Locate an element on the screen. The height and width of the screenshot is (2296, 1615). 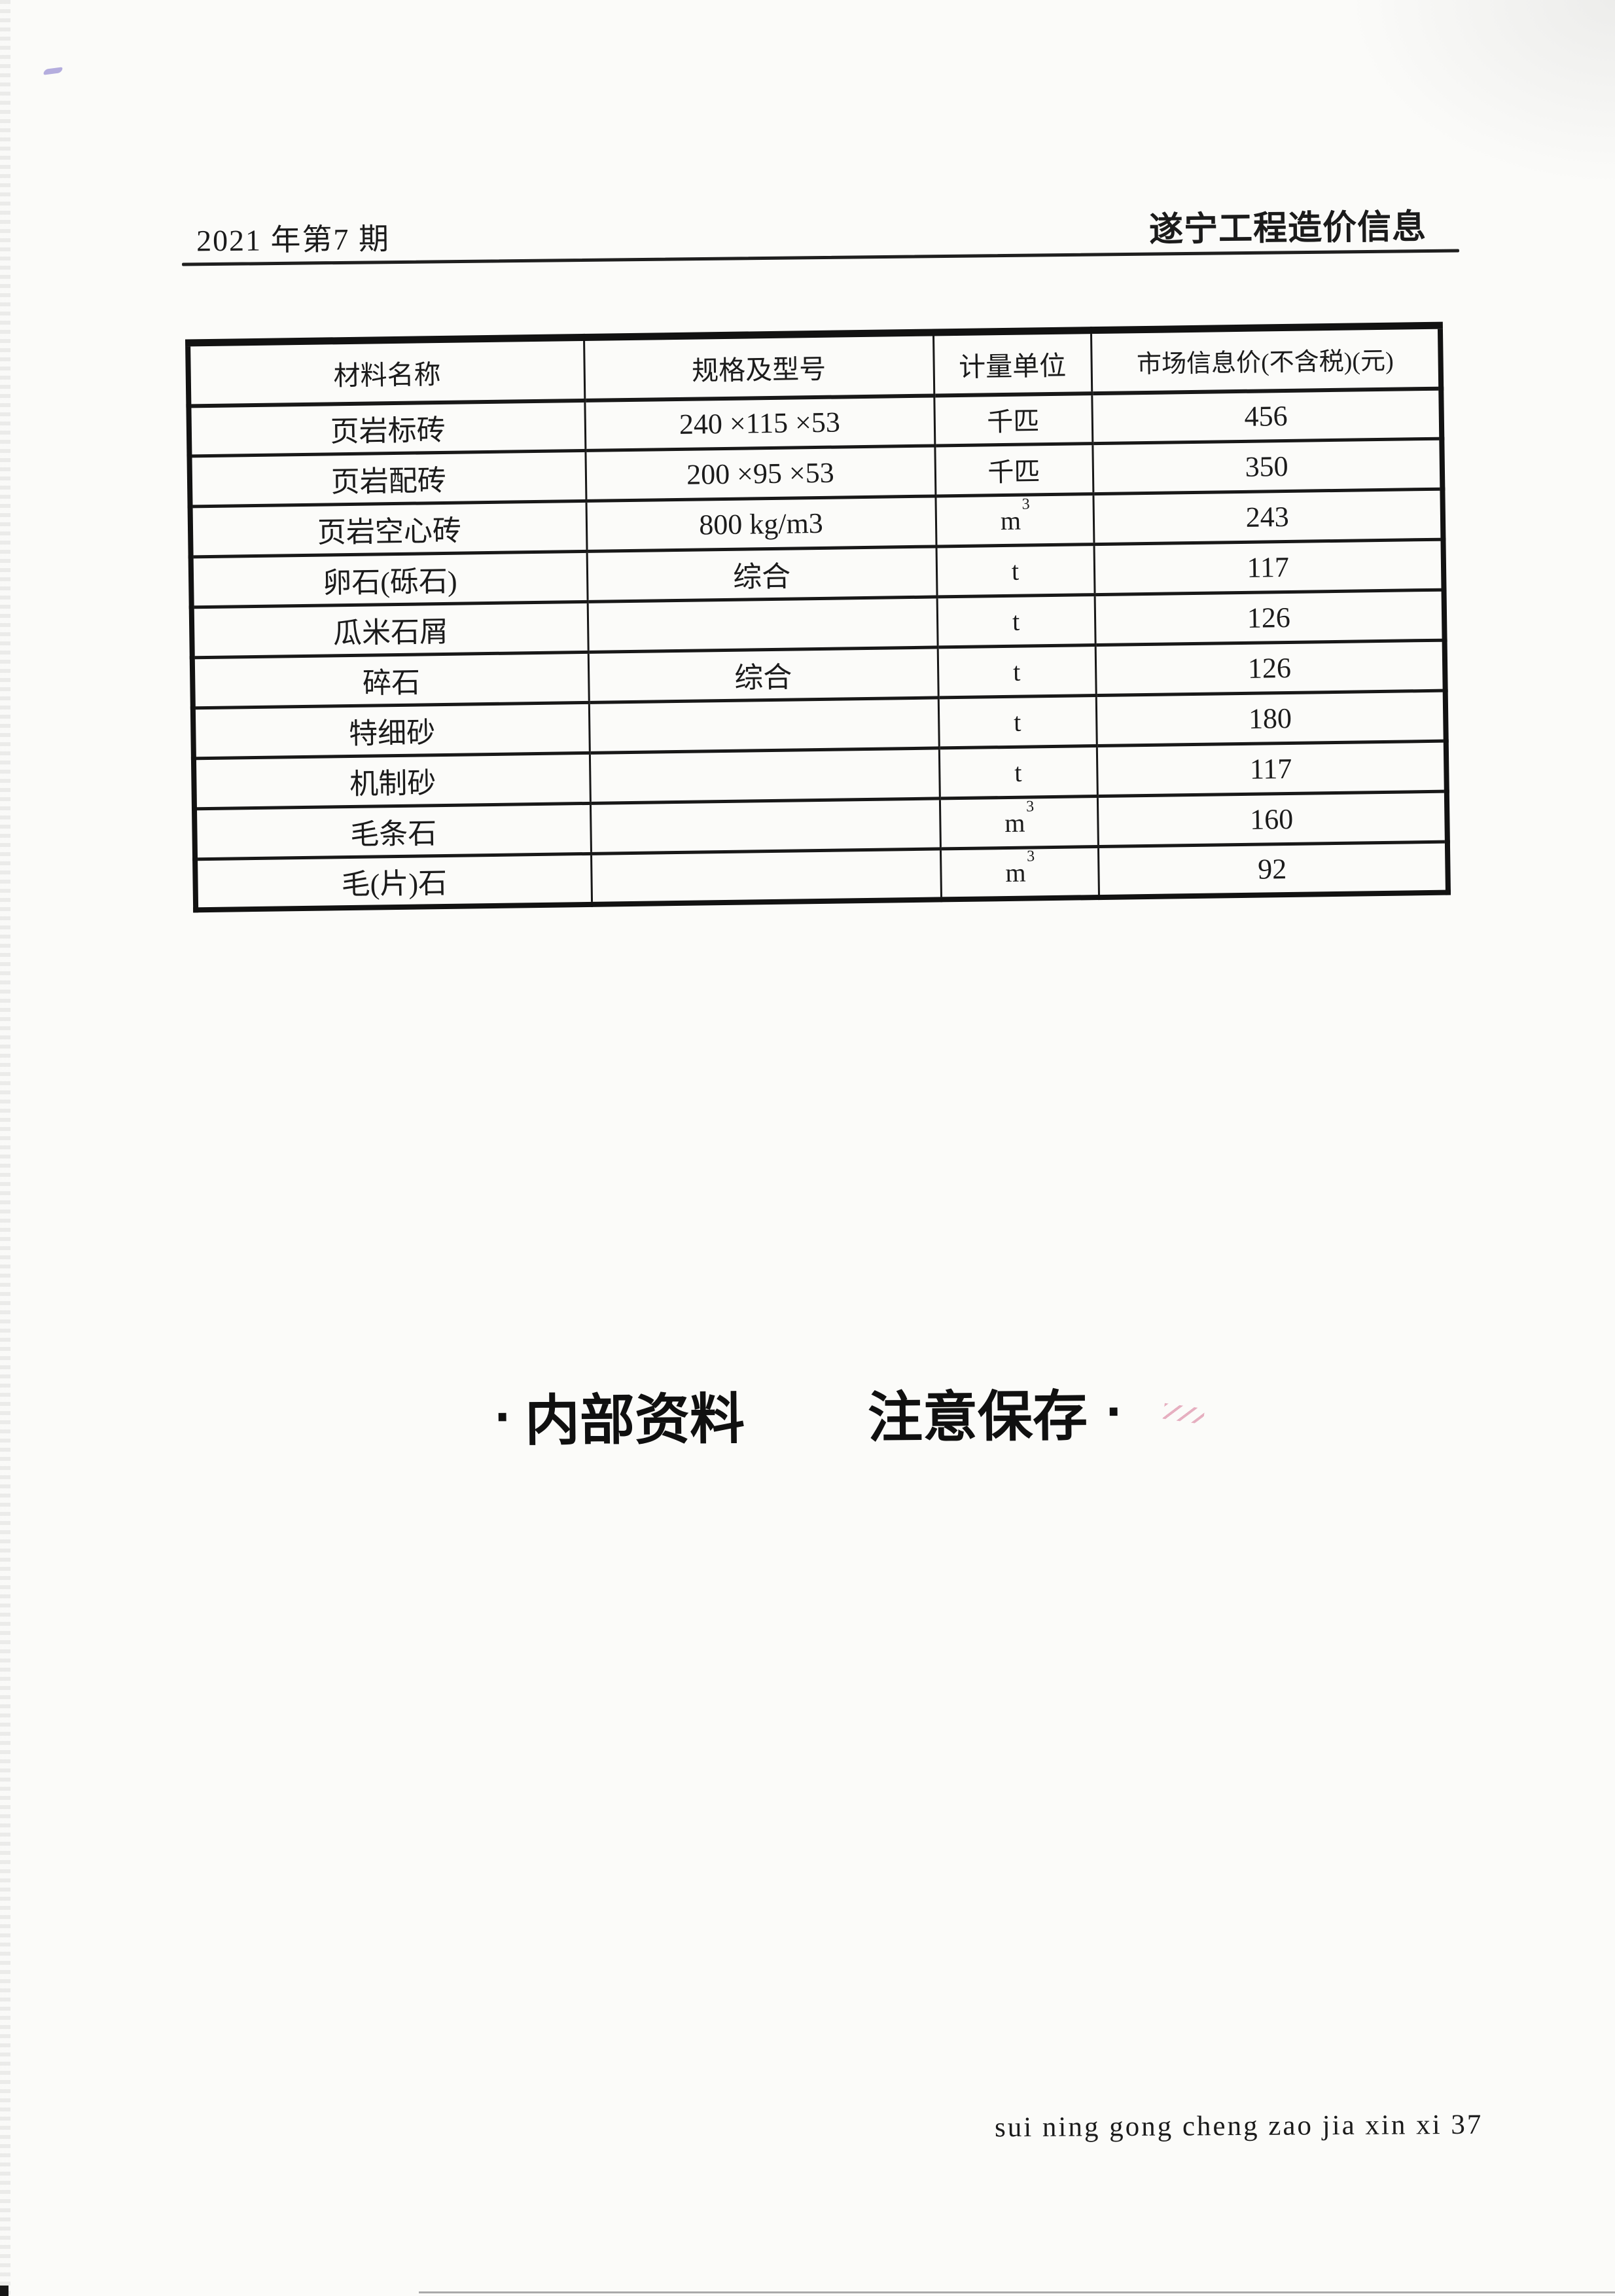
scan-pink-mark is located at coordinates (1183, 1414).